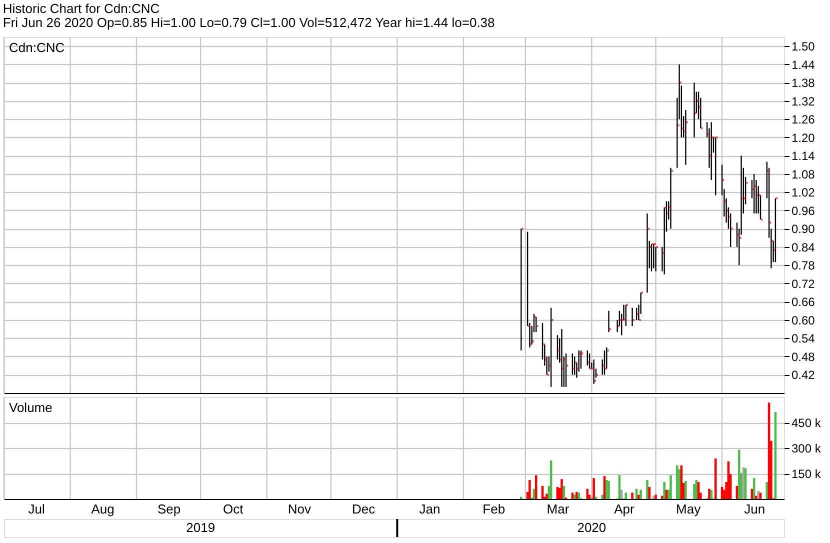 The width and height of the screenshot is (830, 543). I want to click on x2-tick-label: 2019, so click(201, 527).